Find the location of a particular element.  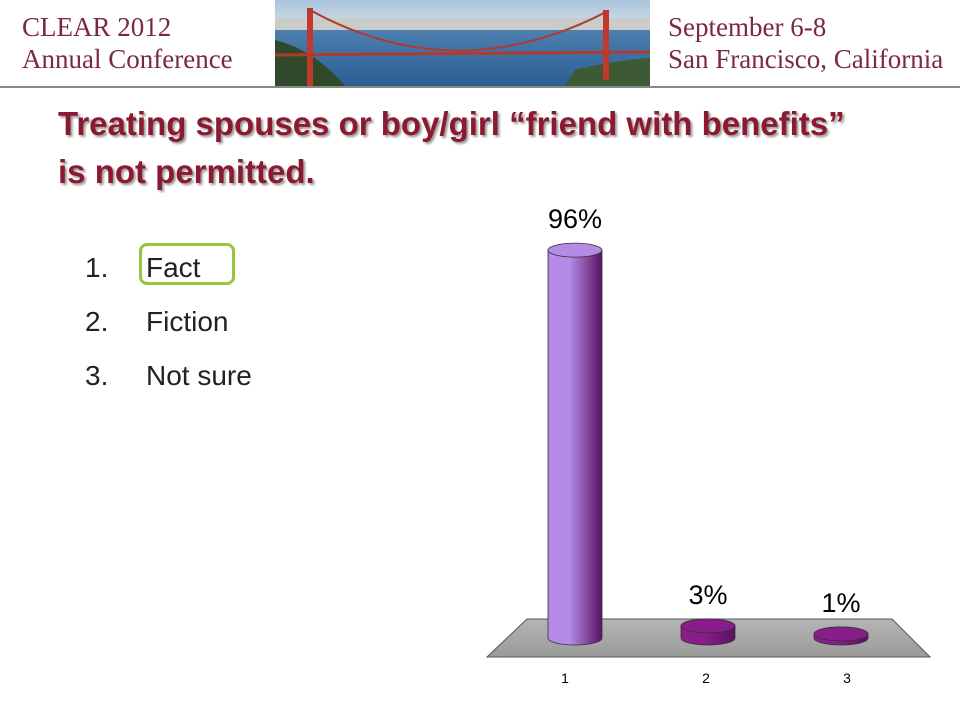

header-text: Annual Conference is located at coordinates (127, 59).